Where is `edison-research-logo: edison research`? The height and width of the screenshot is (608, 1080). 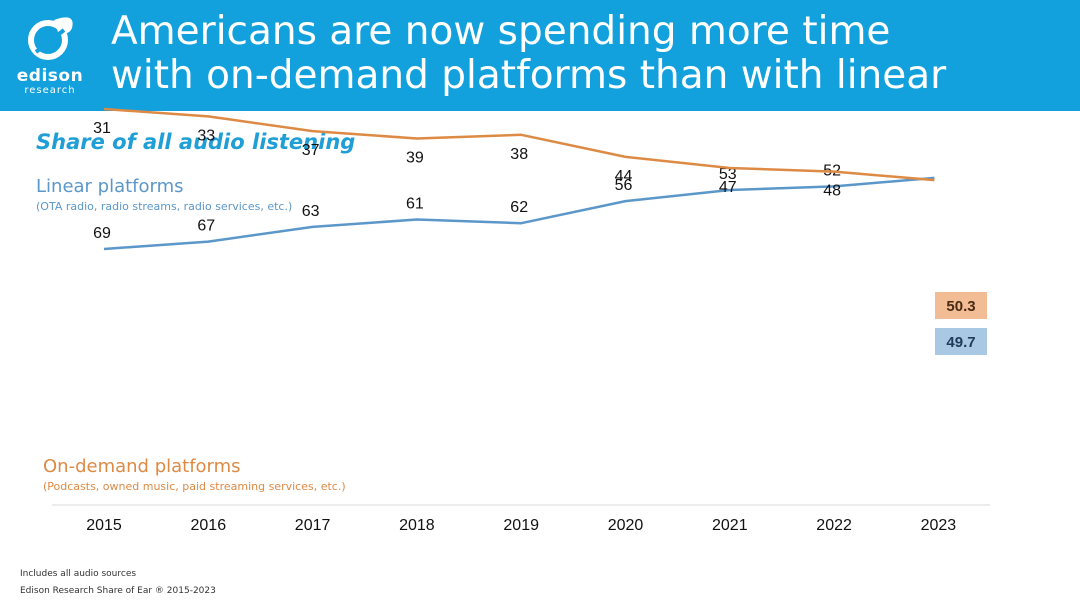
edison-research-logo: edison research is located at coordinates (54, 56).